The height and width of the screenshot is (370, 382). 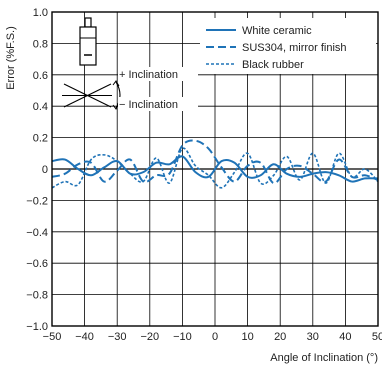 What do you see at coordinates (273, 65) in the screenshot?
I see `legend-label-black-rubber: Black rubber` at bounding box center [273, 65].